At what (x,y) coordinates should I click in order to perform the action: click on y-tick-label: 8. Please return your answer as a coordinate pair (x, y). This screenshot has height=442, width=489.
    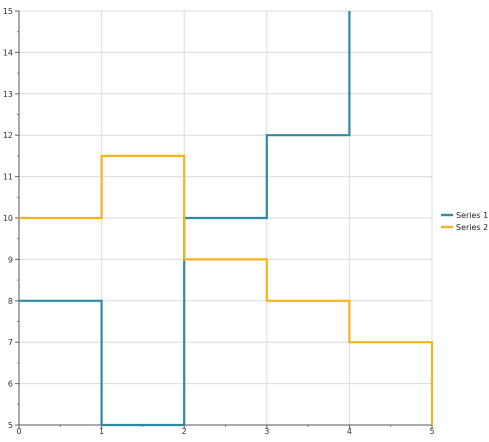
    Looking at the image, I should click on (10, 301).